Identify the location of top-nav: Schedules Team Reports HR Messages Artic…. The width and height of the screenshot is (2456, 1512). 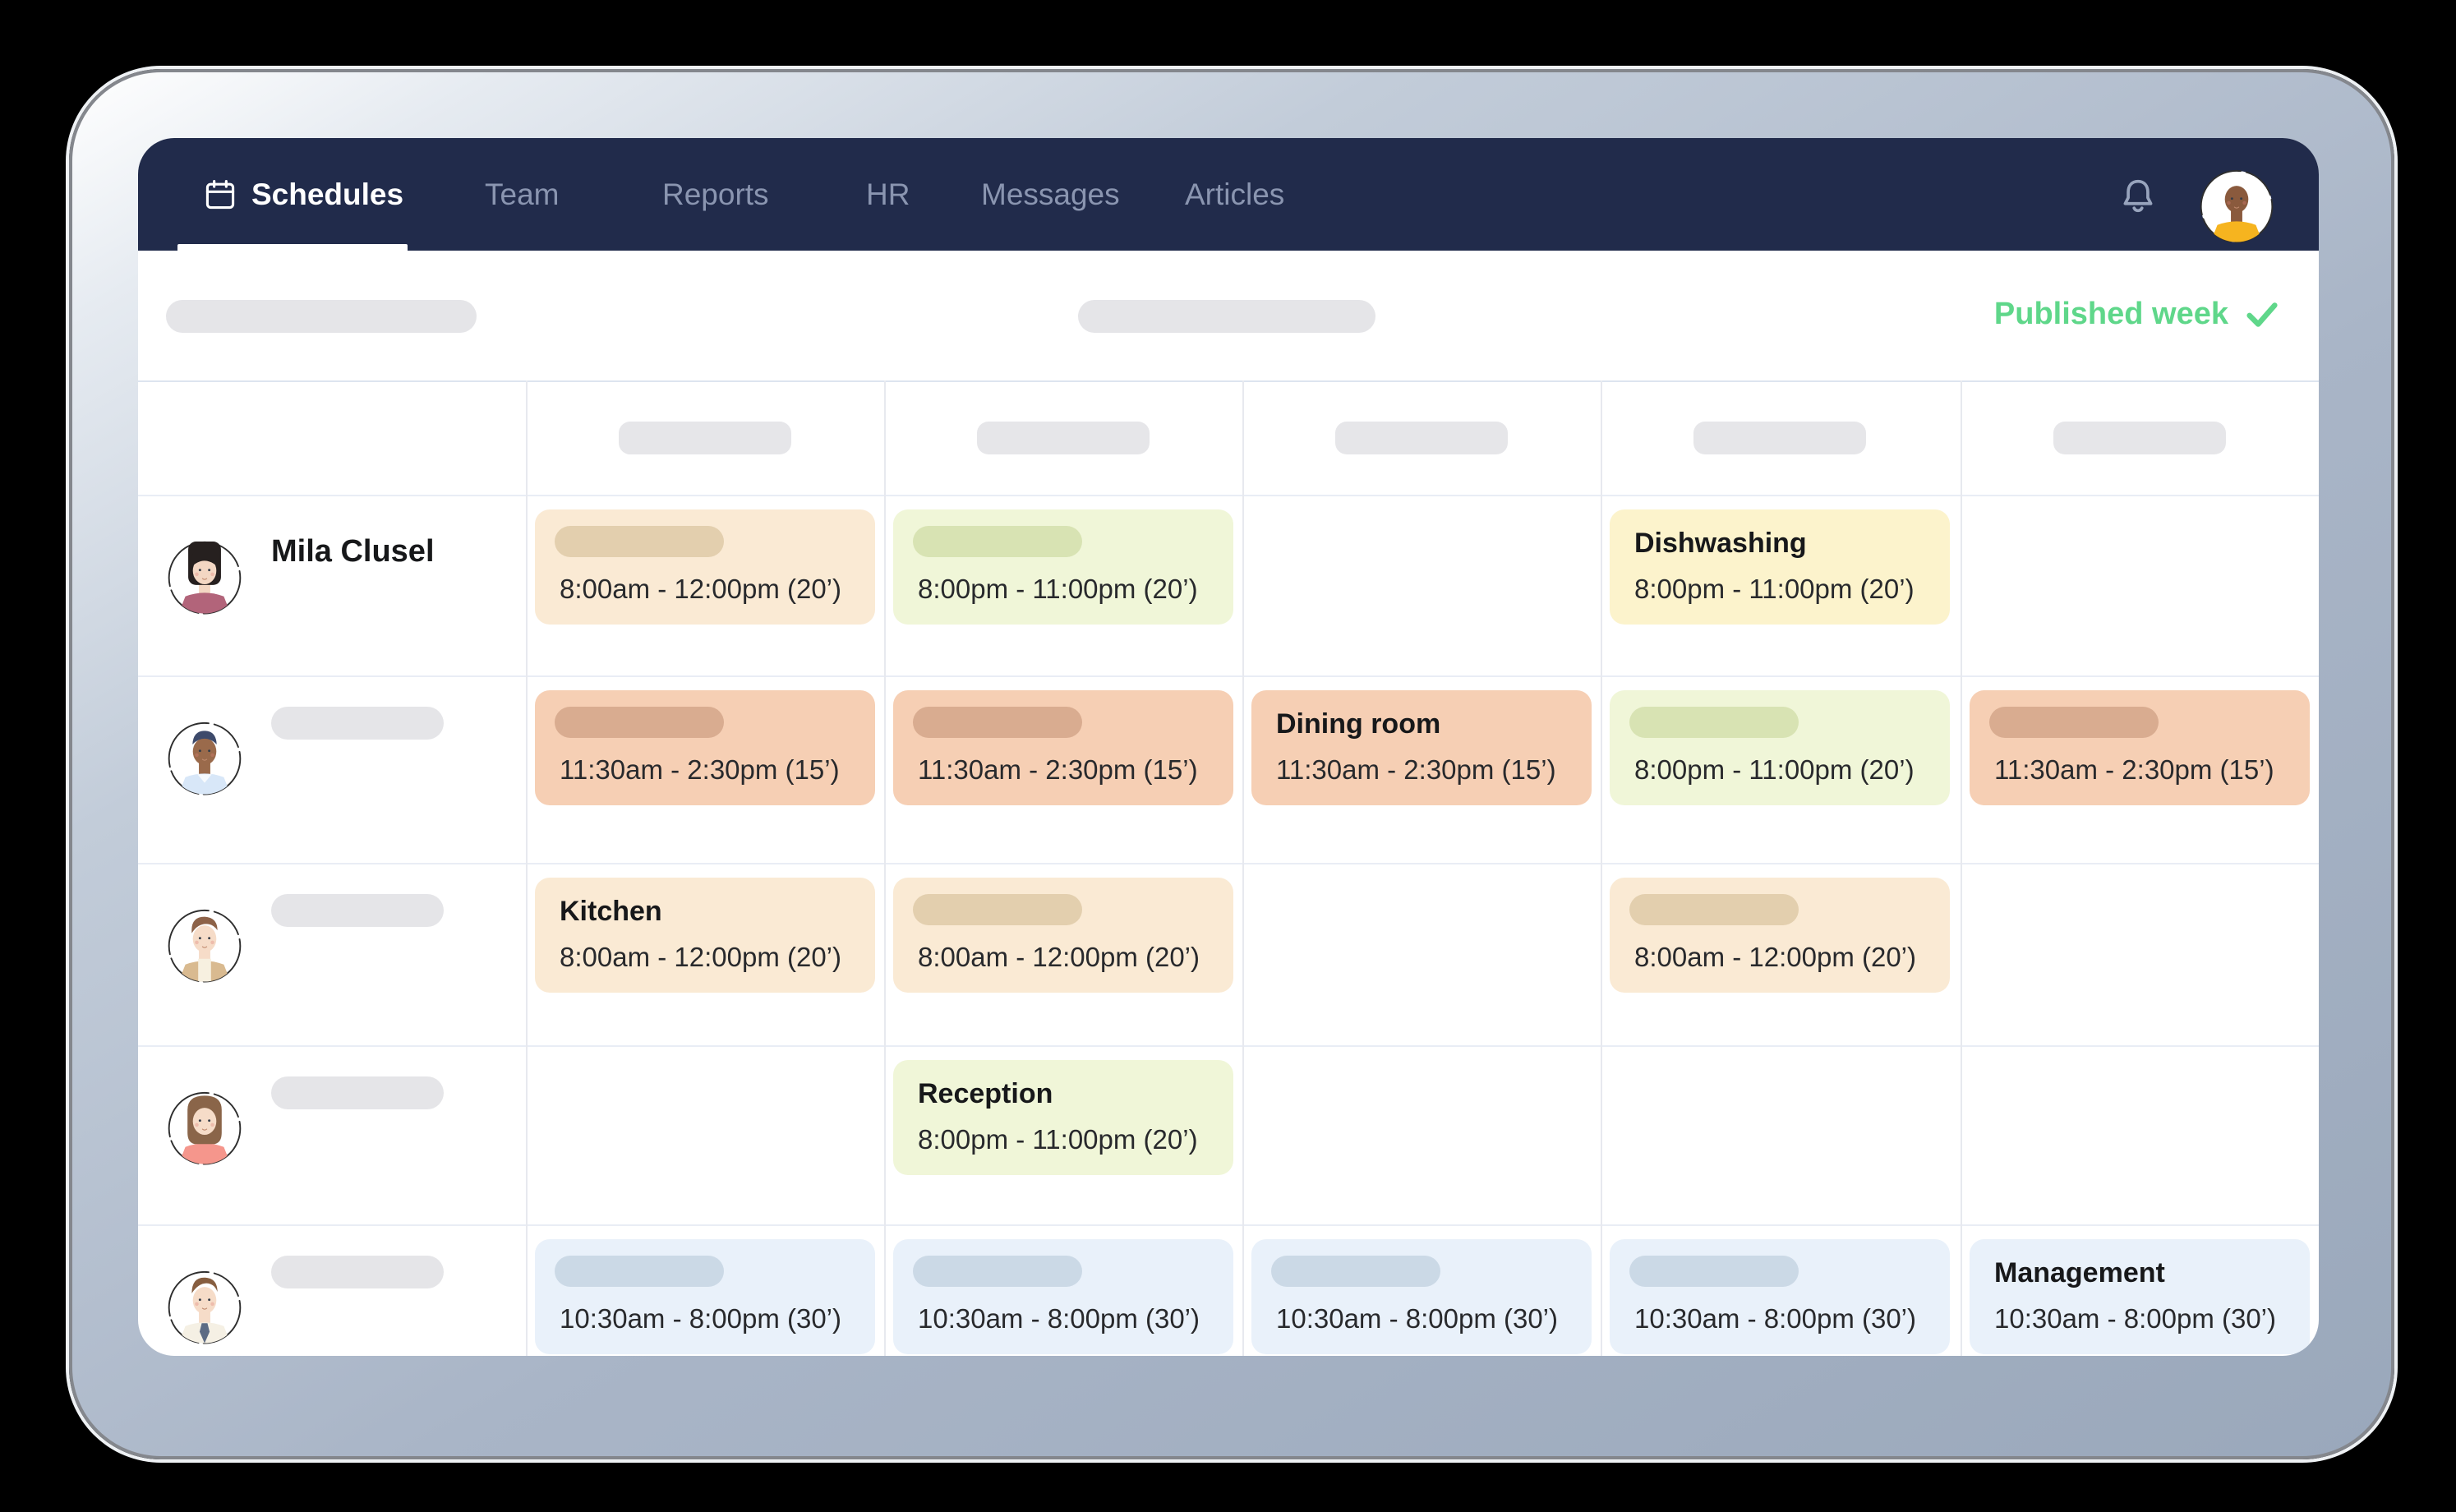
(1228, 194).